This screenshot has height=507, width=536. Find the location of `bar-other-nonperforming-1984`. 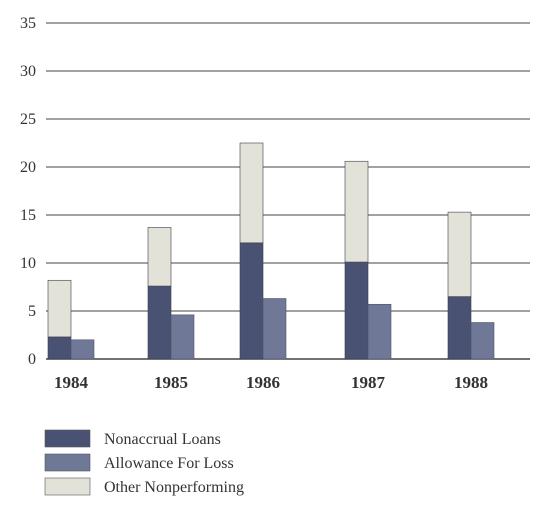

bar-other-nonperforming-1984 is located at coordinates (59, 308).